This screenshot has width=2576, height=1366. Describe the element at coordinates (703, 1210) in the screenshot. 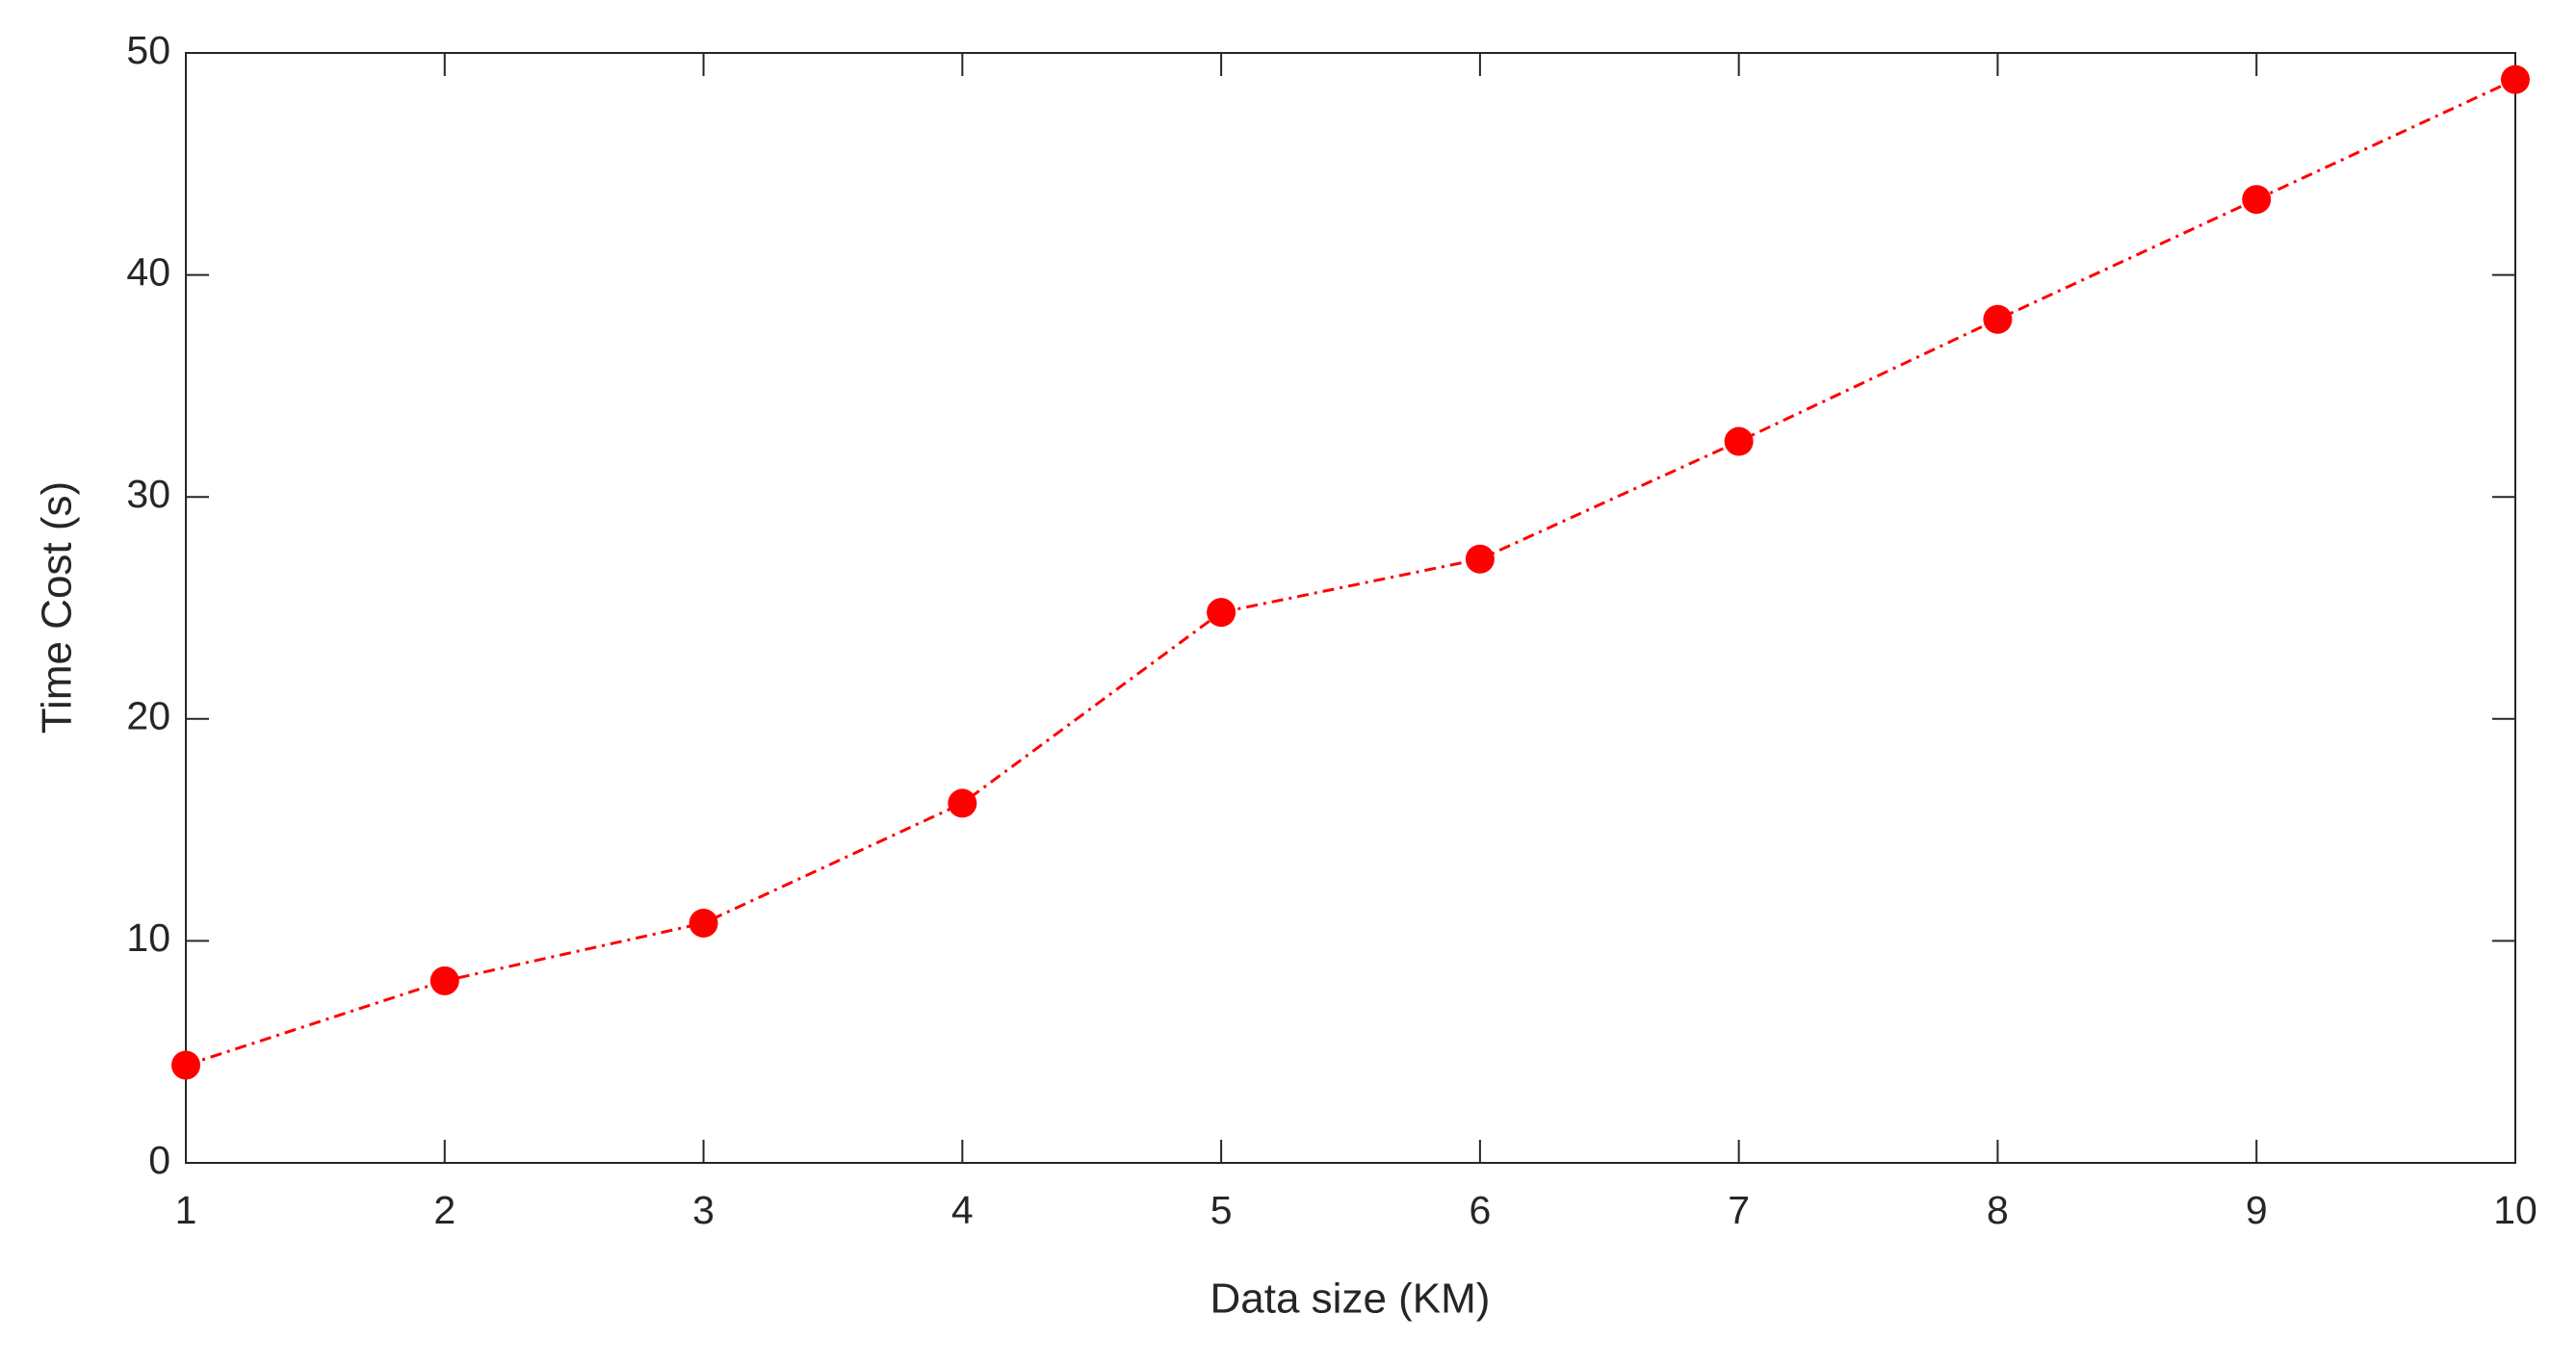

I see `x-tick-label: 3` at that location.